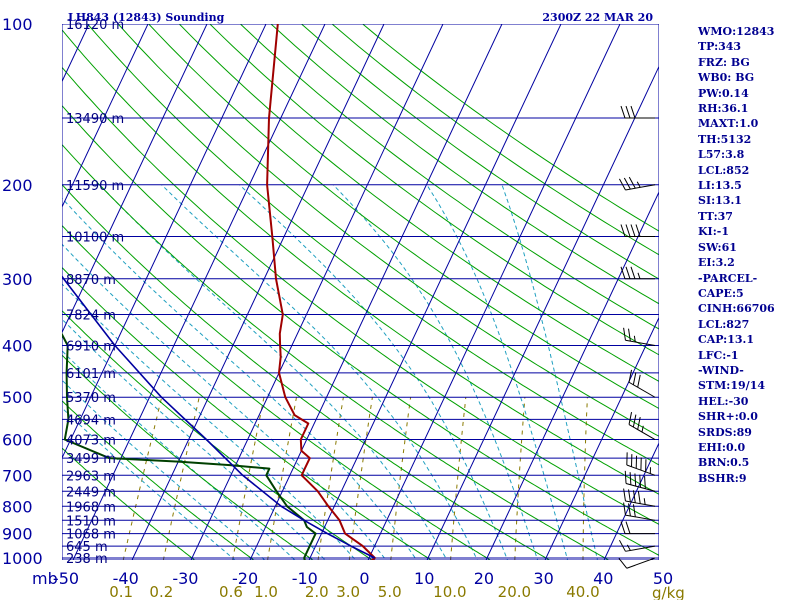 Image resolution: width=800 pixels, height=600 pixels. I want to click on pressure-tick-label: 600, so click(17, 440).